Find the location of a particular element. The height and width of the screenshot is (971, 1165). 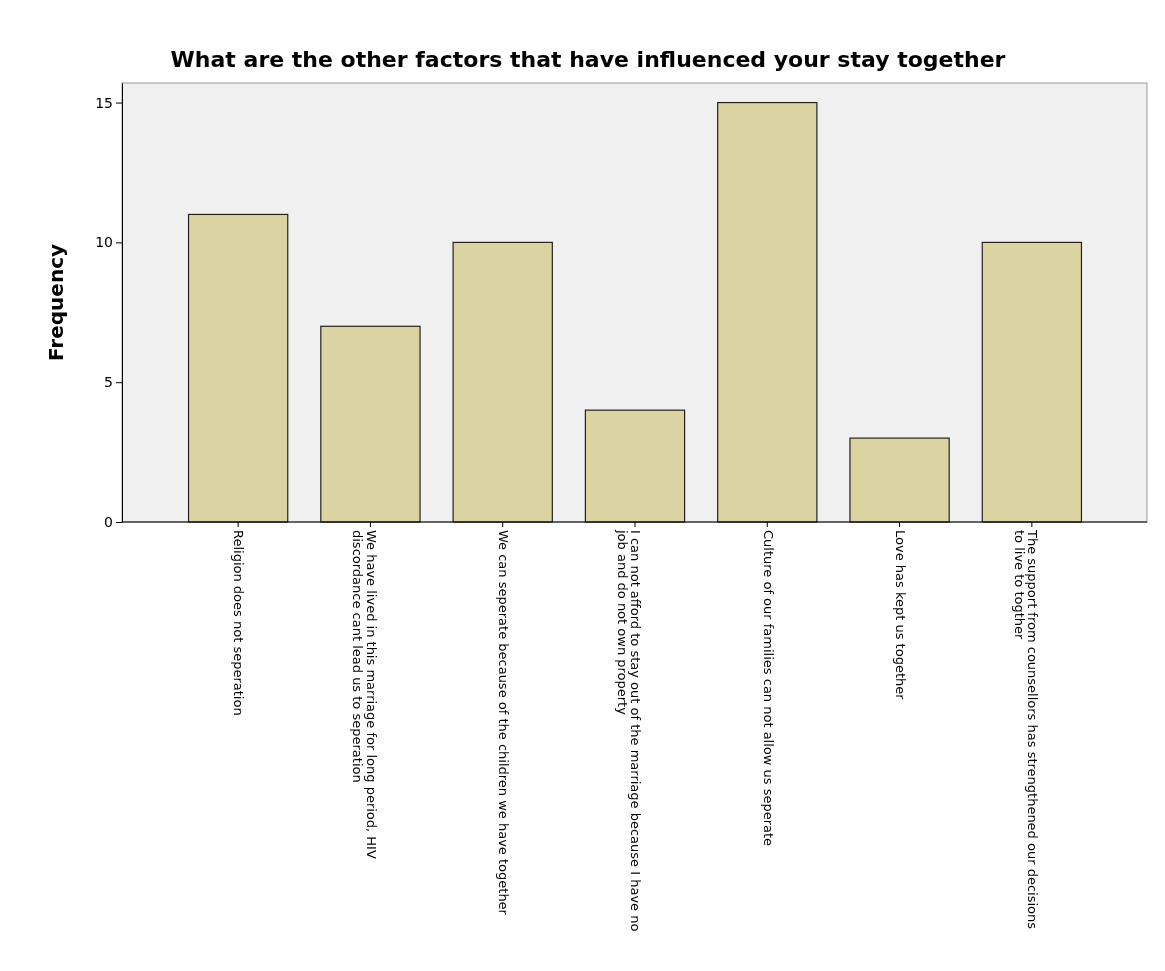

x-tick-label: Culture of our families can not allow us seperate is located at coordinates (768, 688).